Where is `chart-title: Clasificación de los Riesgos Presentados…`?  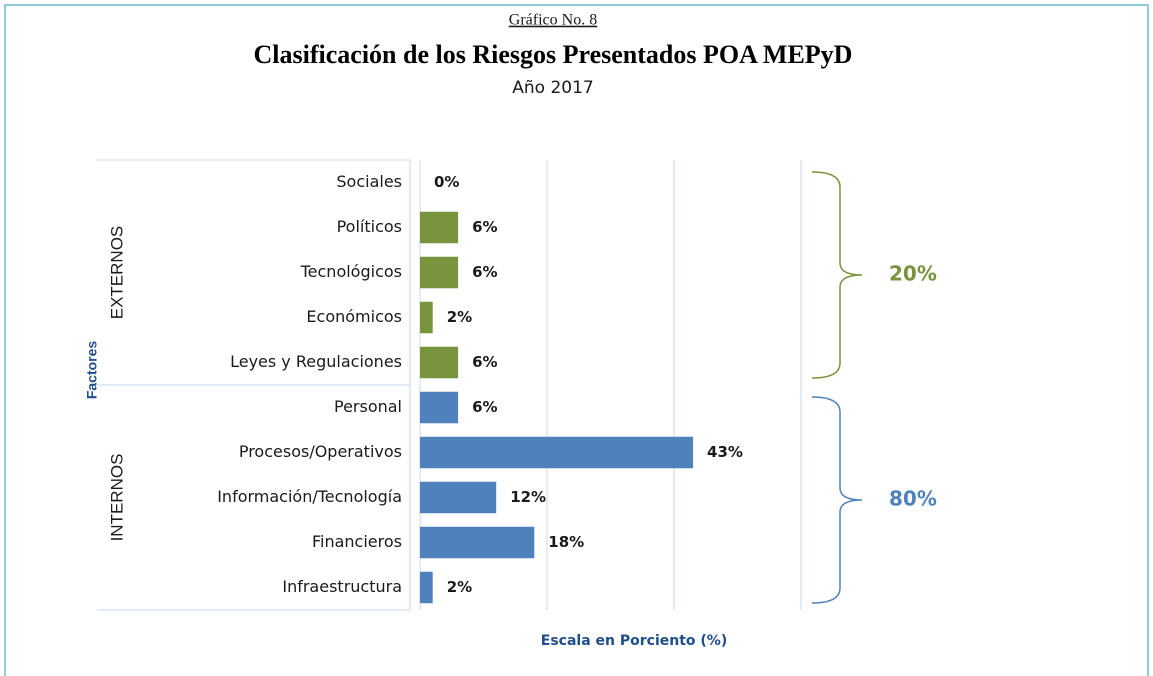 chart-title: Clasificación de los Riesgos Presentados… is located at coordinates (553, 54).